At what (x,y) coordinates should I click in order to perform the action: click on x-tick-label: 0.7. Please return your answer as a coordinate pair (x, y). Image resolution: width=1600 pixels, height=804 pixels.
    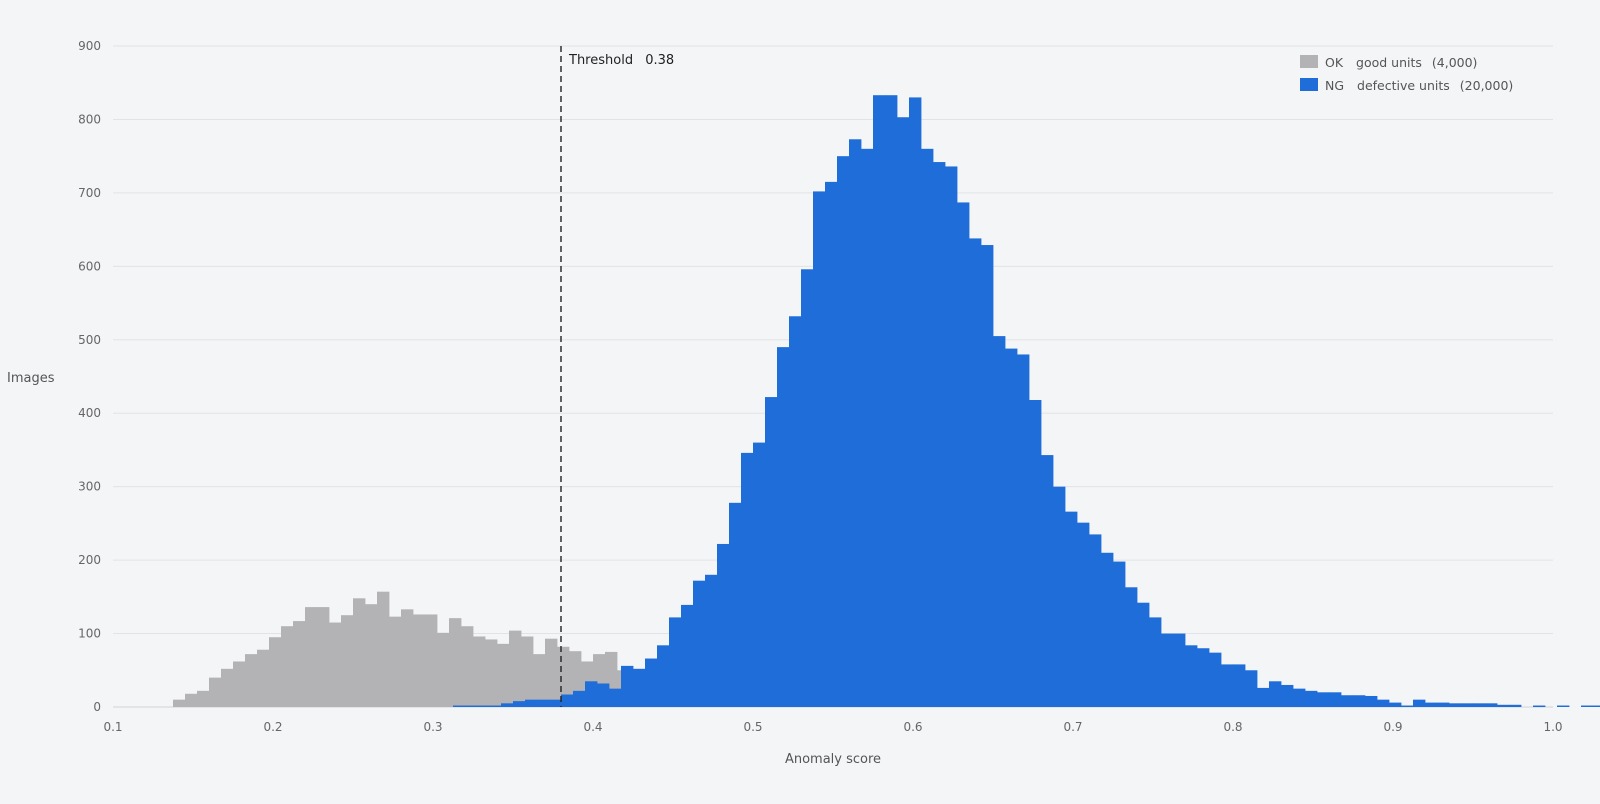
    Looking at the image, I should click on (1072, 727).